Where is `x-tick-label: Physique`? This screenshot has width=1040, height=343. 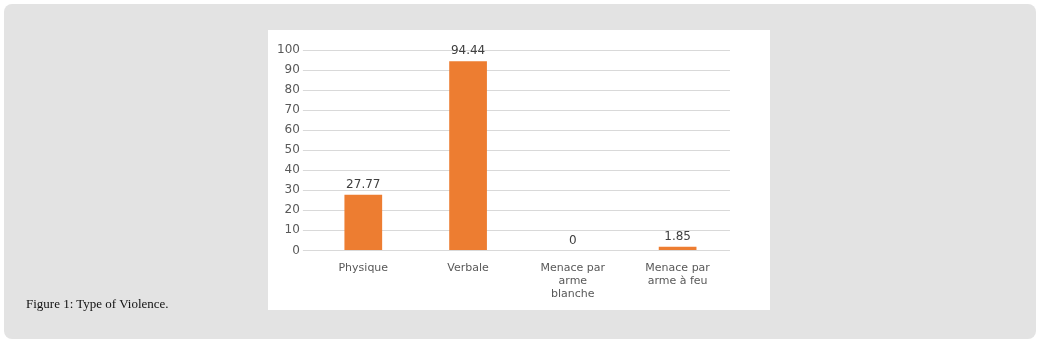 x-tick-label: Physique is located at coordinates (363, 267).